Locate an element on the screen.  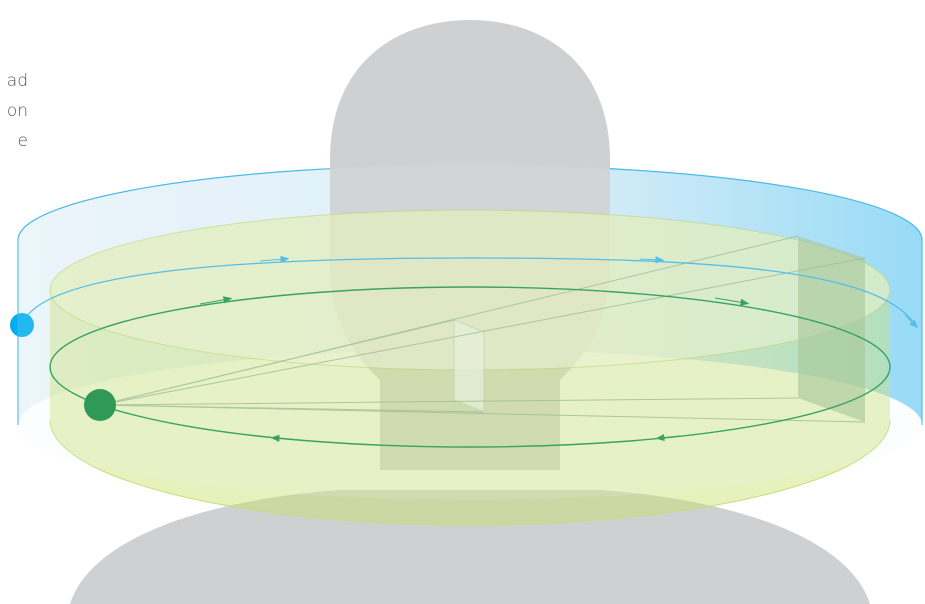
text-fragments: ad on e is located at coordinates (17, 111).